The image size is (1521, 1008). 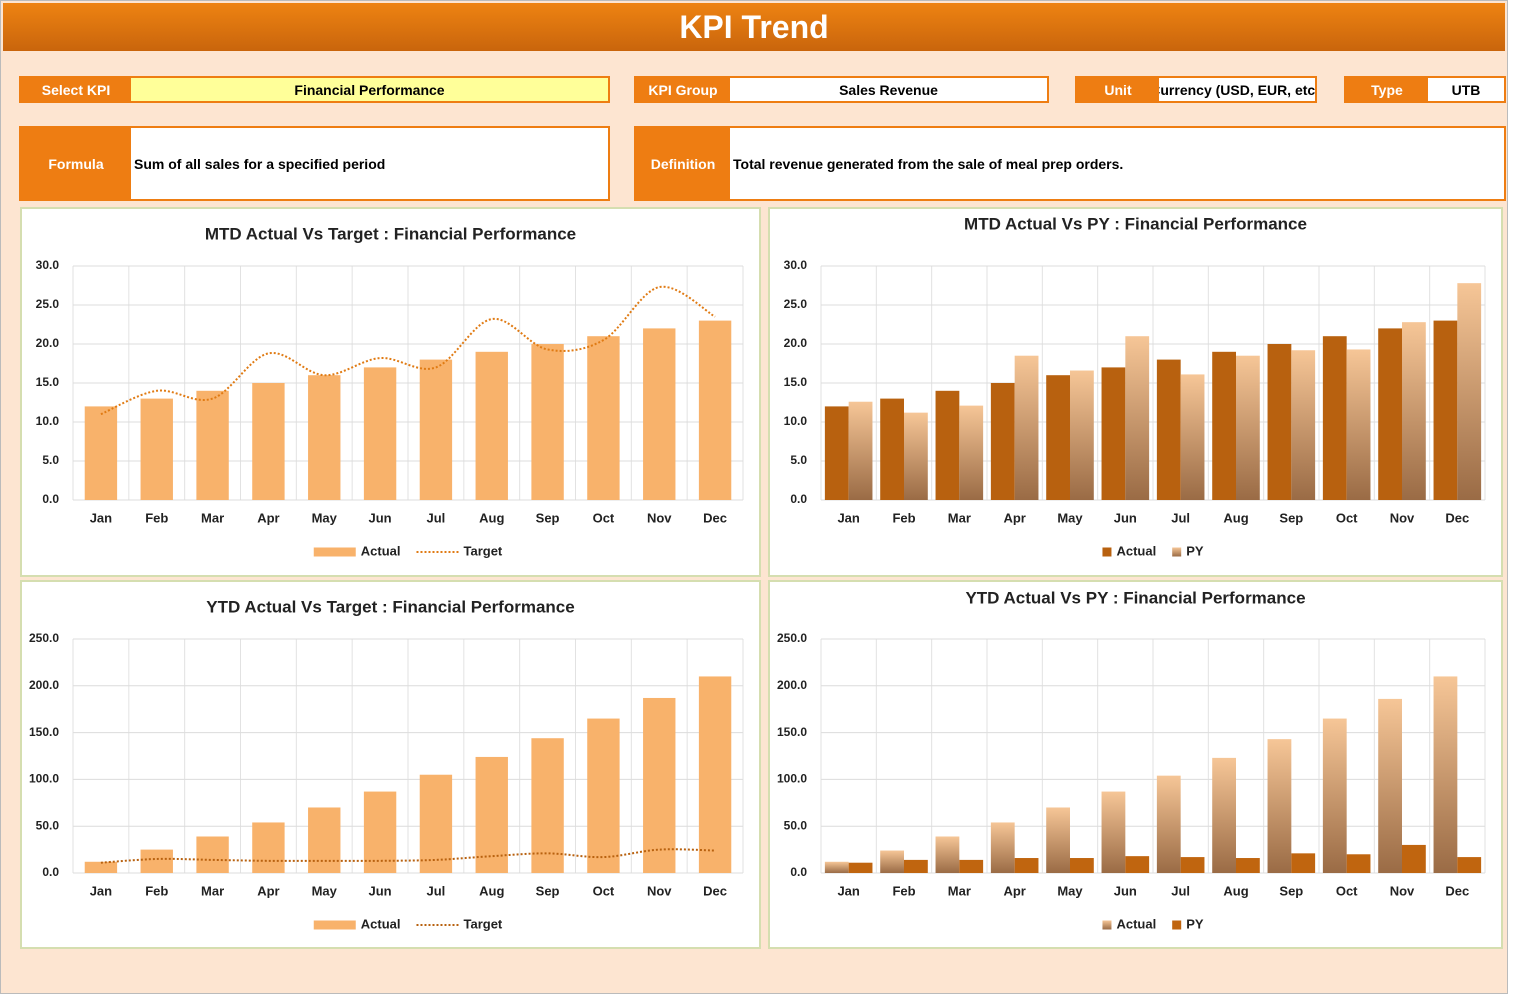 What do you see at coordinates (260, 163) in the screenshot?
I see `field-value: Sum of all sales for a specified period` at bounding box center [260, 163].